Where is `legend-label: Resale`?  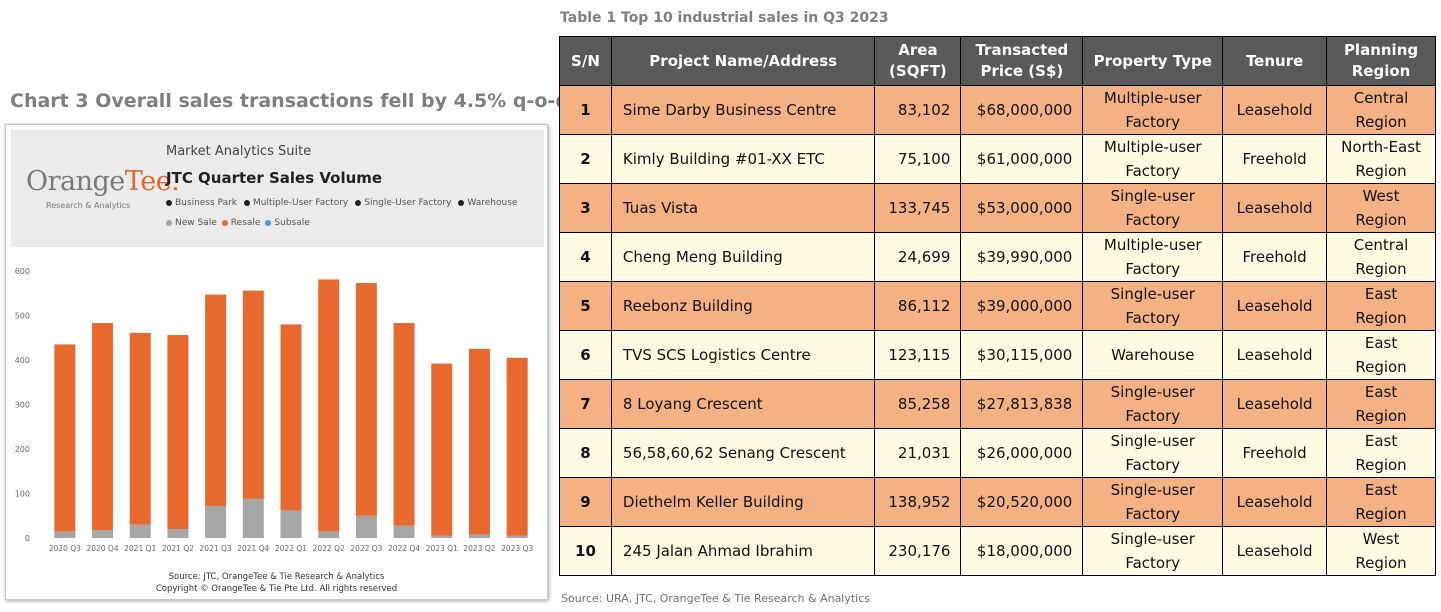
legend-label: Resale is located at coordinates (245, 223).